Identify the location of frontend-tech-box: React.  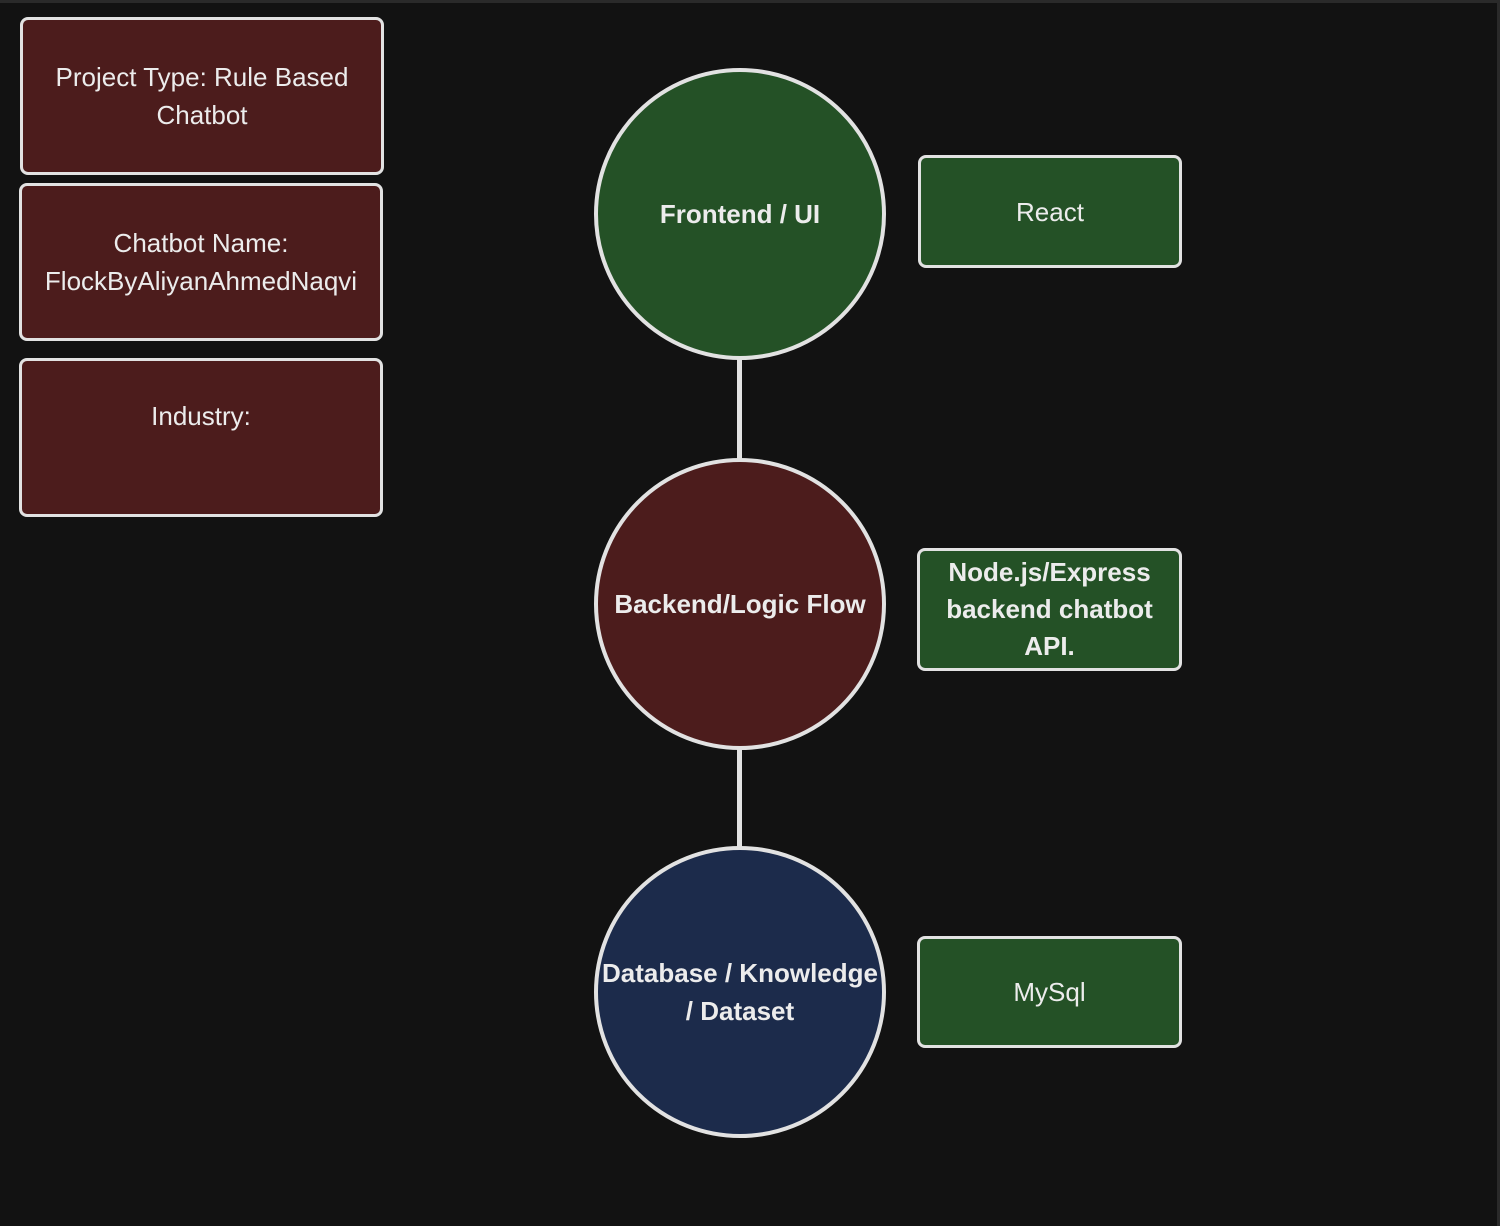
(1050, 211).